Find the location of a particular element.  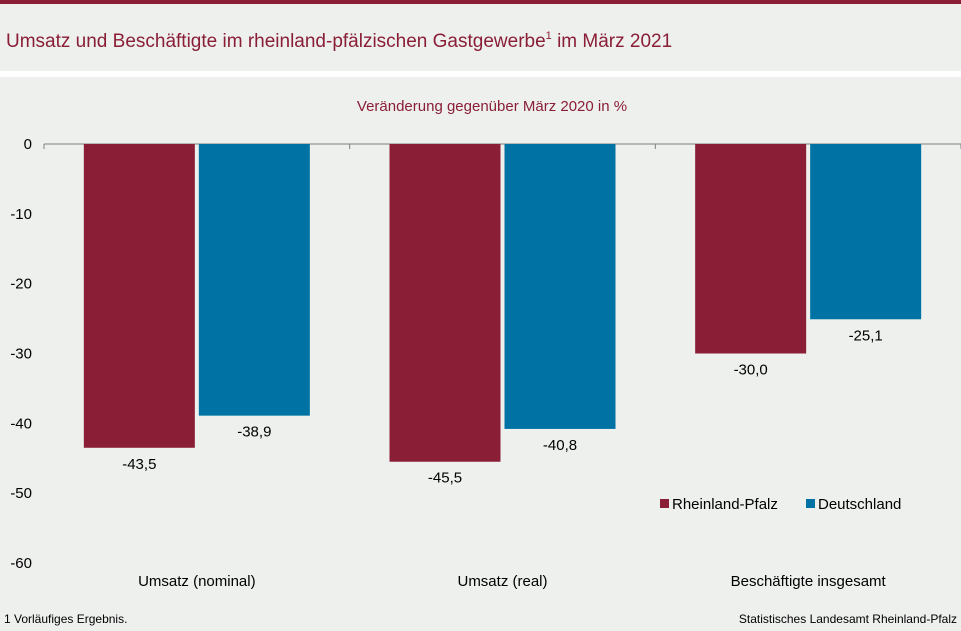

x-category-label: Beschäftigte insgesamt is located at coordinates (809, 581).